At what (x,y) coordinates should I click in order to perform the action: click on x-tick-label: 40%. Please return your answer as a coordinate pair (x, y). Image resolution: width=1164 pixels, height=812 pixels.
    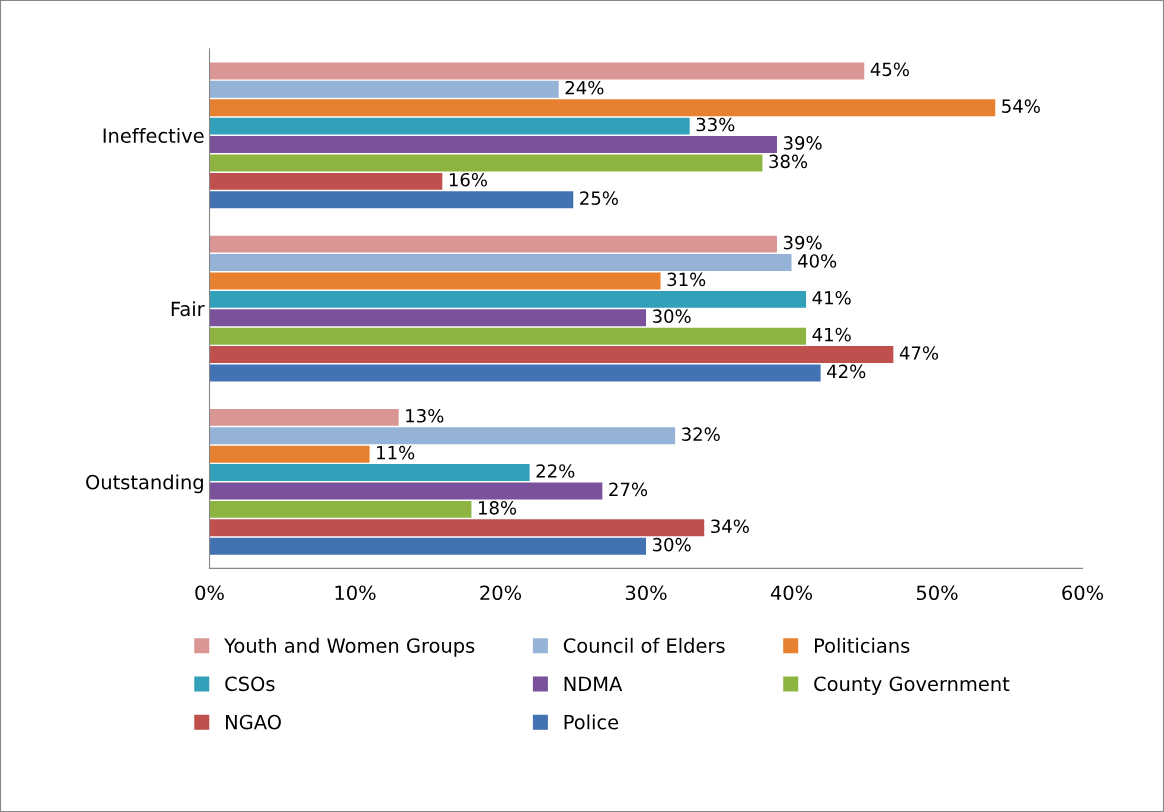
    Looking at the image, I should click on (791, 593).